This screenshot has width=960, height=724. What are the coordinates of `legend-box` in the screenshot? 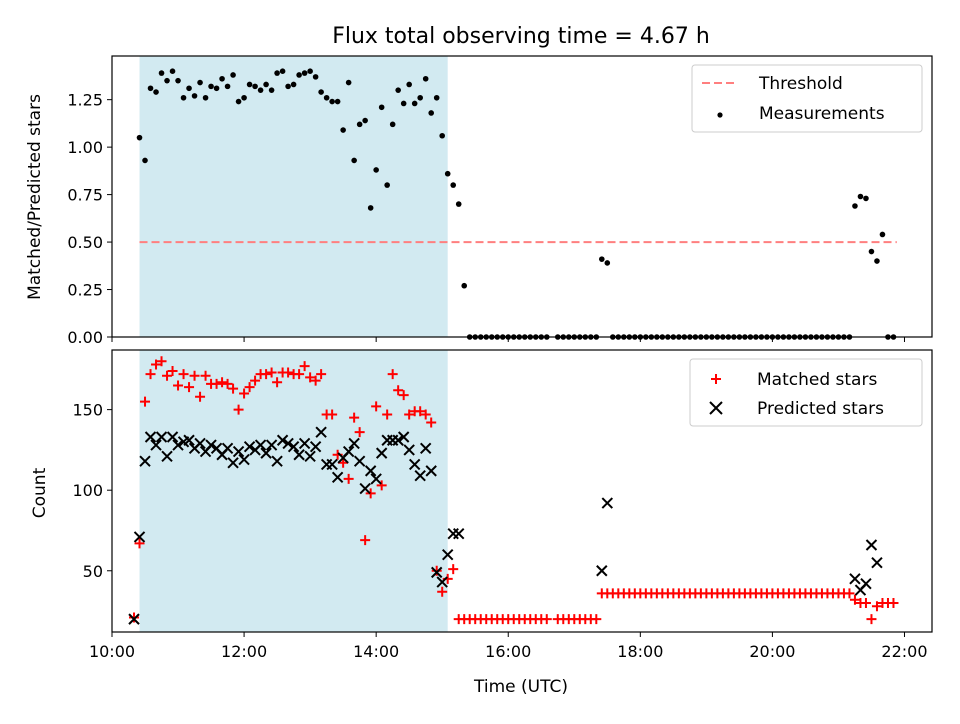 It's located at (807, 98).